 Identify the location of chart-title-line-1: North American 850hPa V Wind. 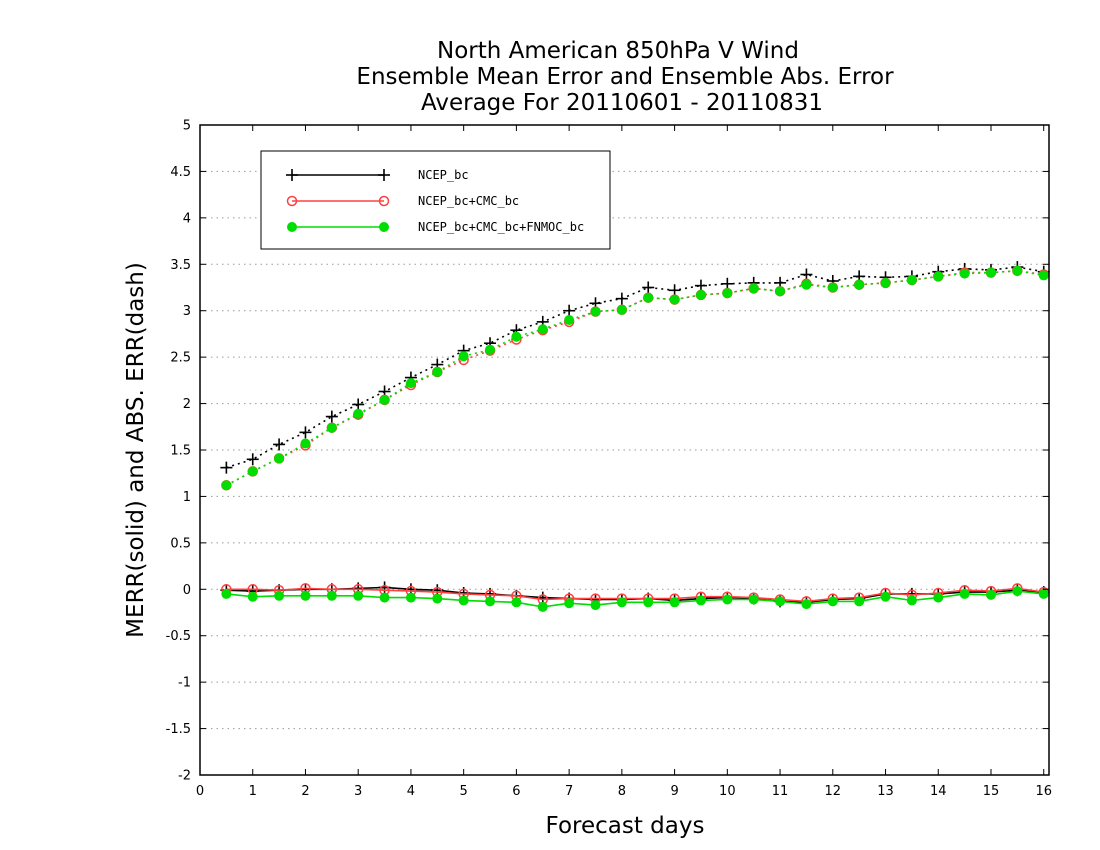
(618, 51).